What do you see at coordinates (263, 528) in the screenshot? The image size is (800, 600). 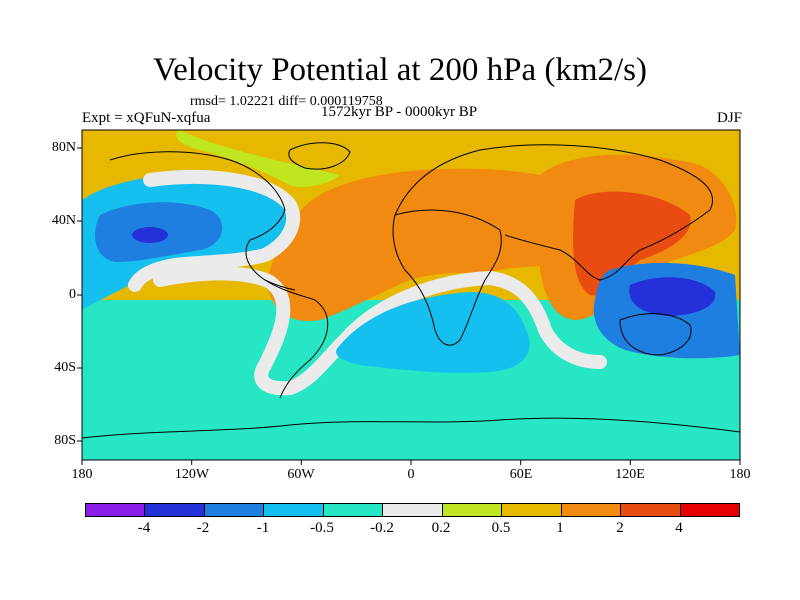 I see `colorbar-label: -1` at bounding box center [263, 528].